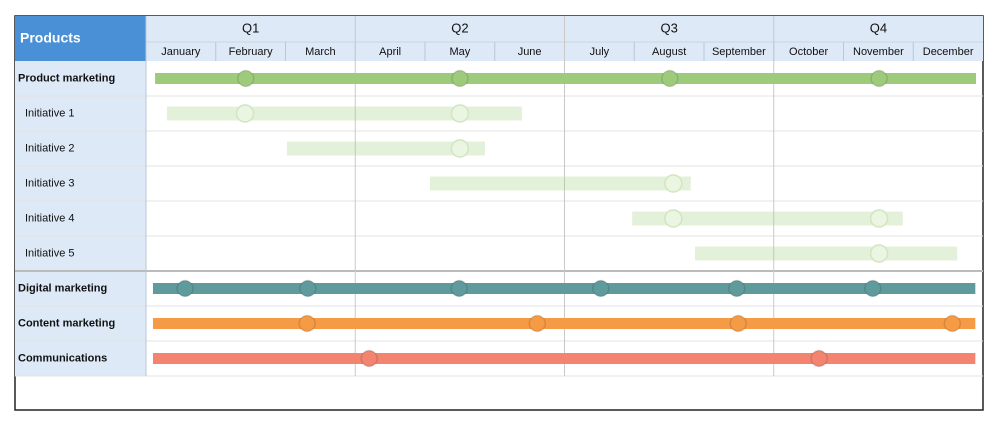  I want to click on item-label: Initiative 1, so click(50, 113).